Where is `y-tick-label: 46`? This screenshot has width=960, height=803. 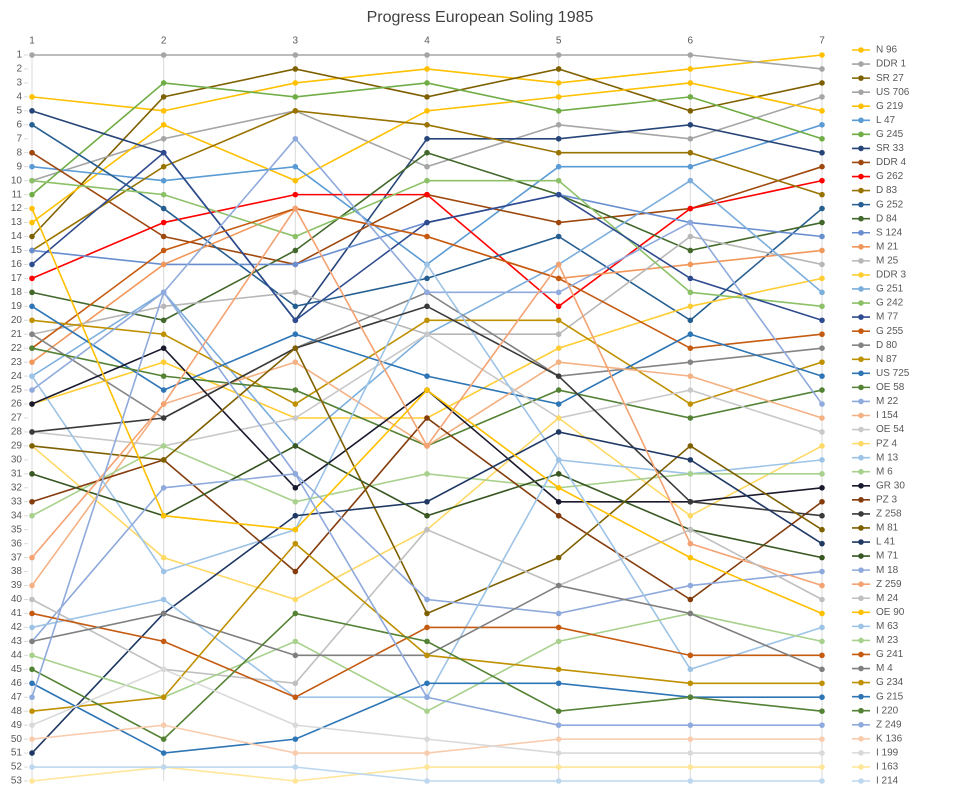
y-tick-label: 46 is located at coordinates (17, 683).